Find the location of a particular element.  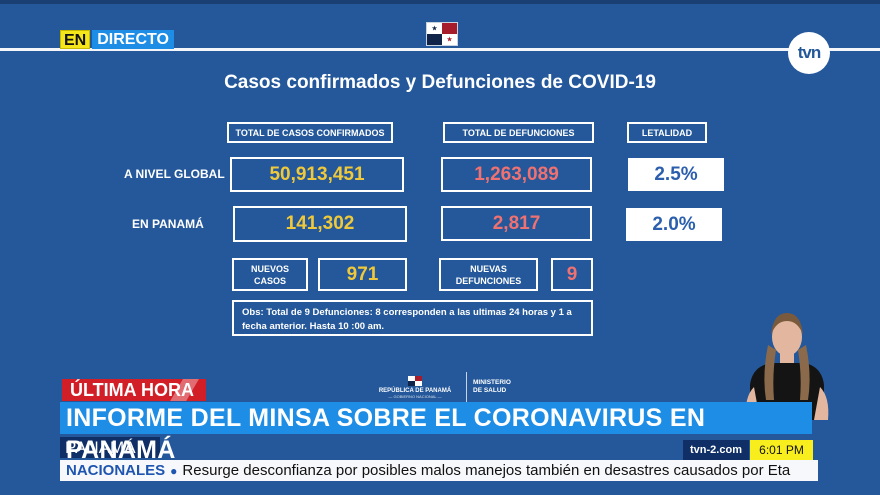

global-lethality: 2.5% is located at coordinates (676, 174).